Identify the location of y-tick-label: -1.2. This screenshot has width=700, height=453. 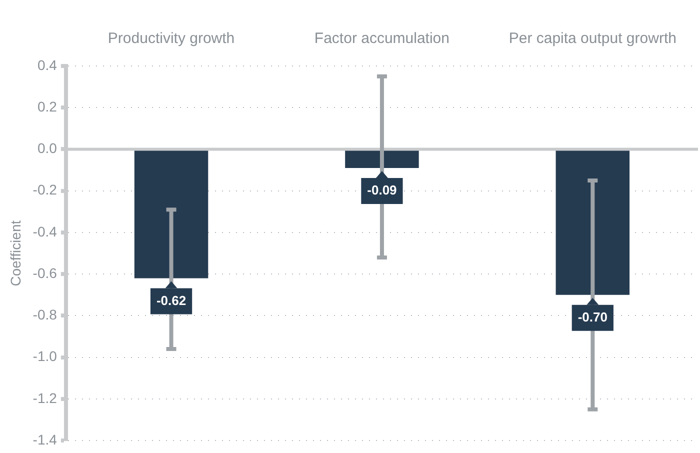
(45, 398).